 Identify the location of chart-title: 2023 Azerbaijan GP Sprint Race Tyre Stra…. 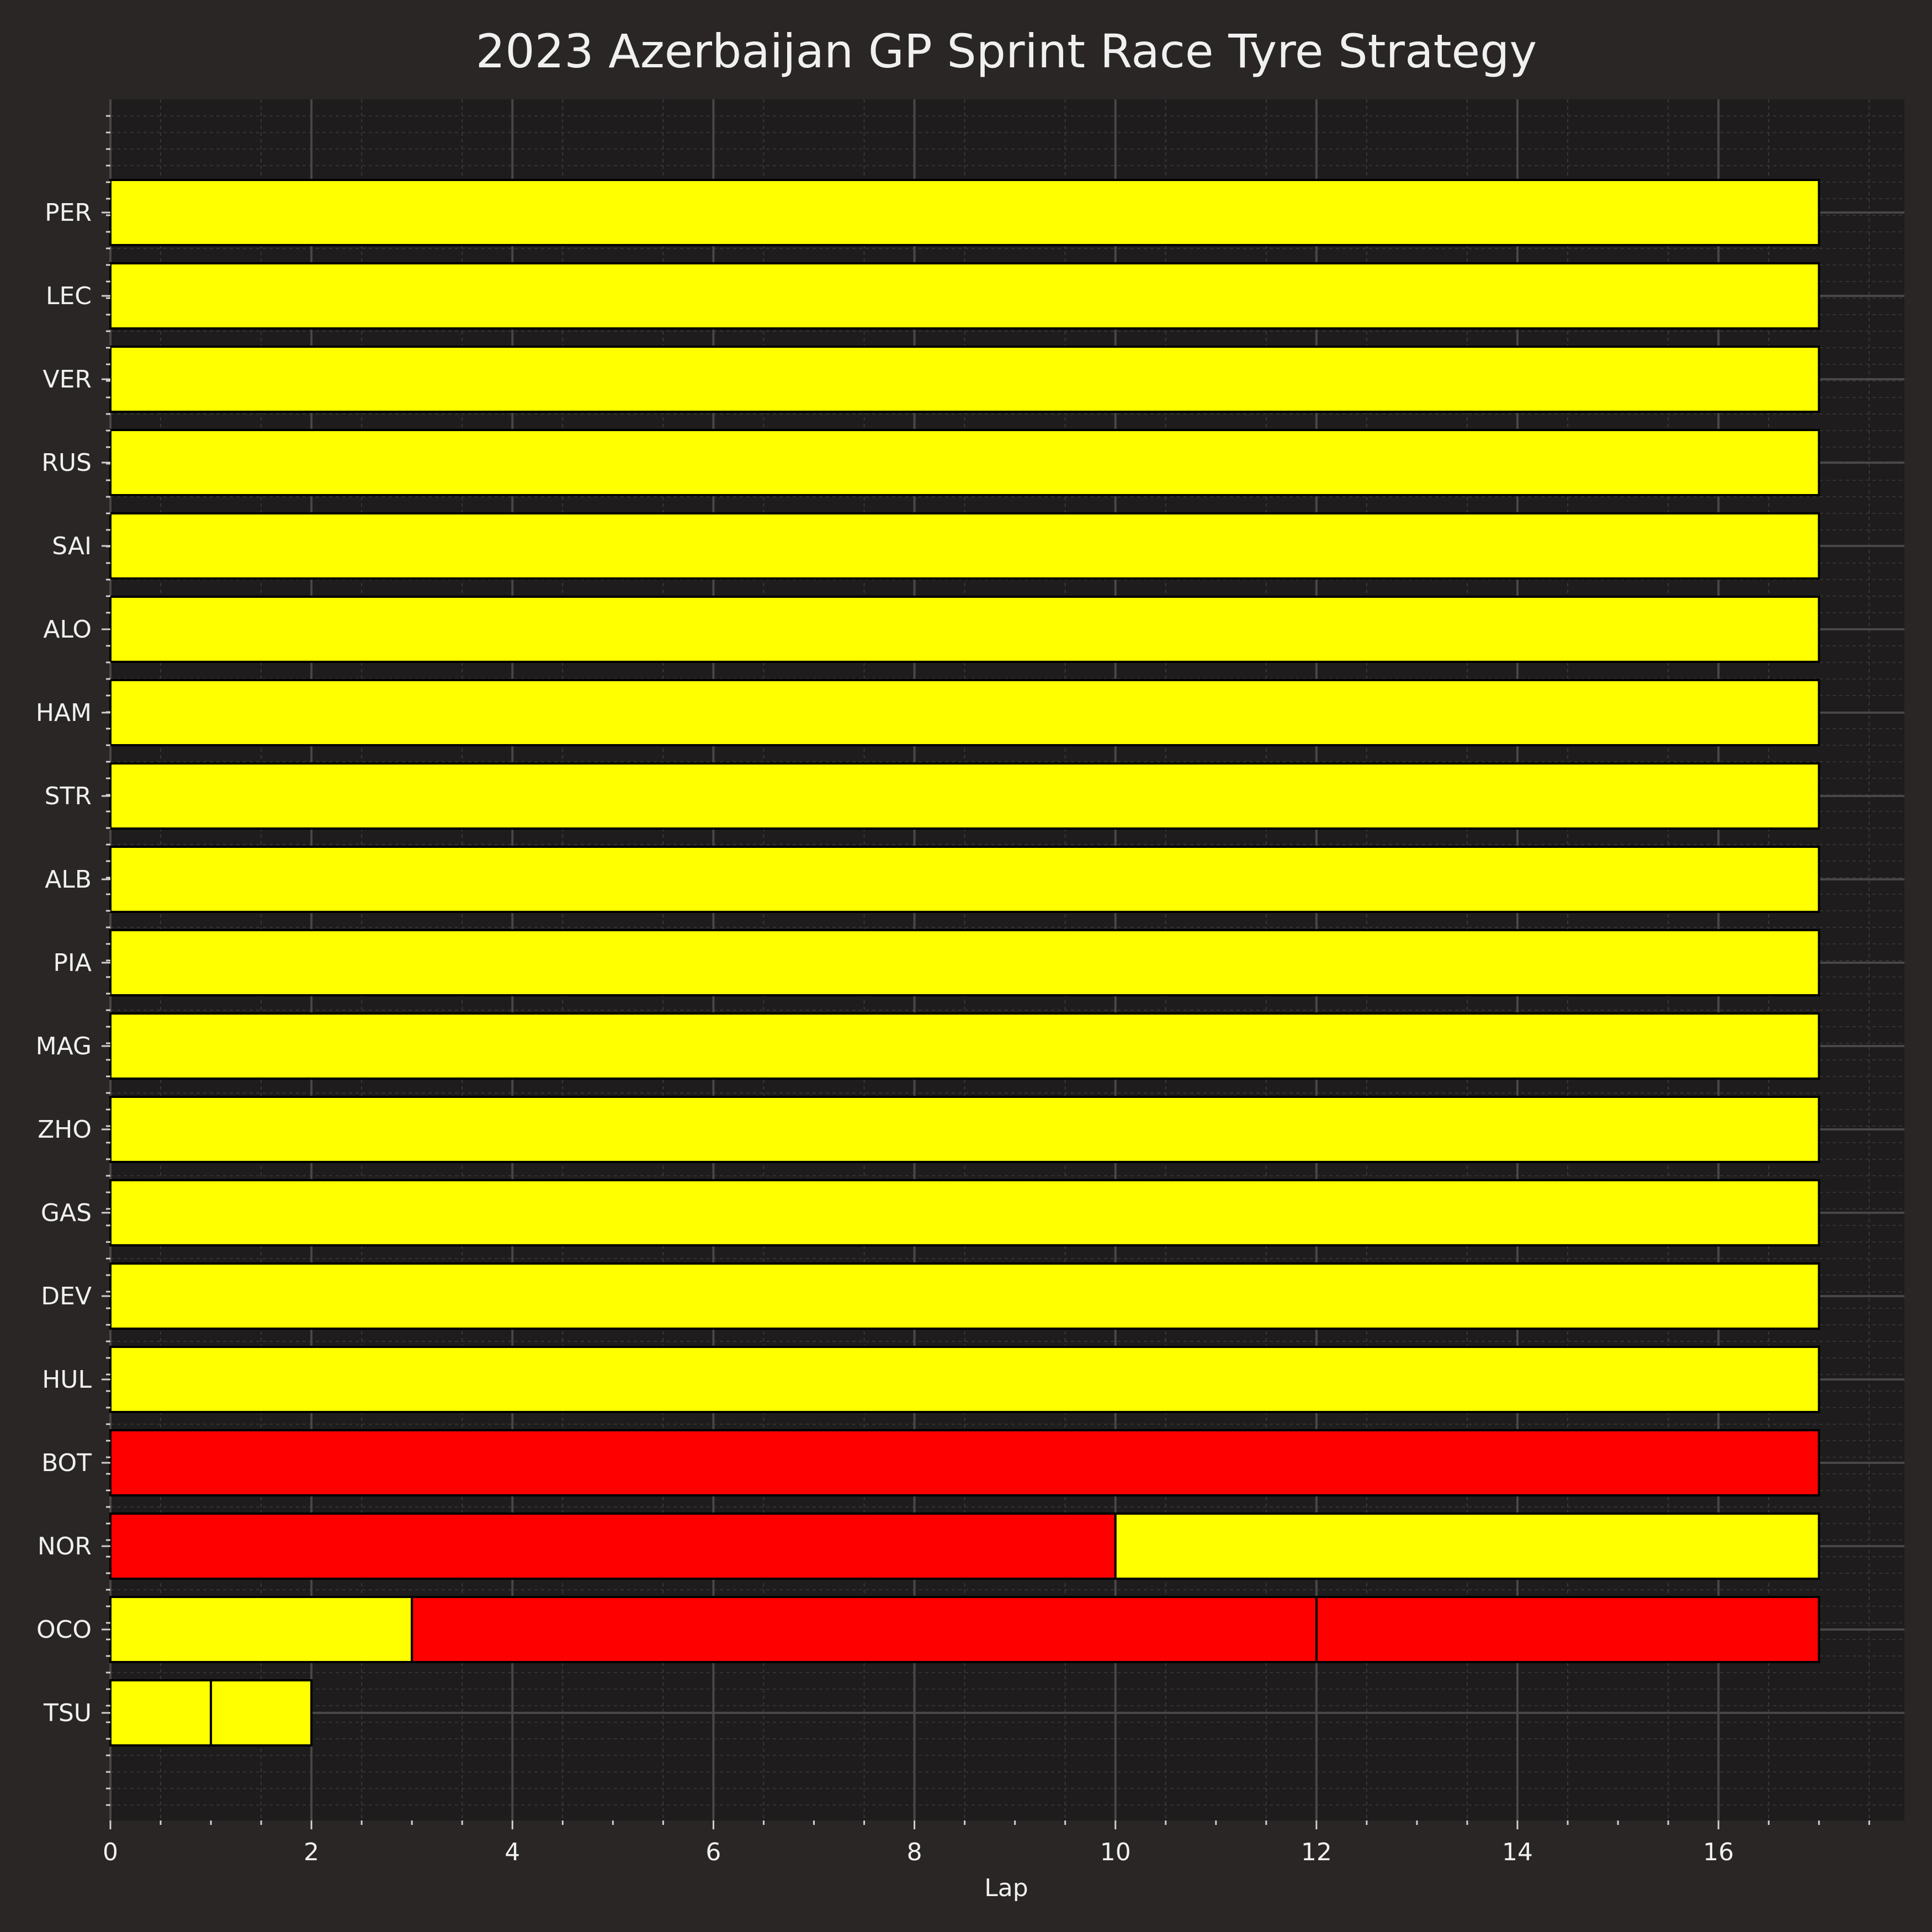
(1007, 51).